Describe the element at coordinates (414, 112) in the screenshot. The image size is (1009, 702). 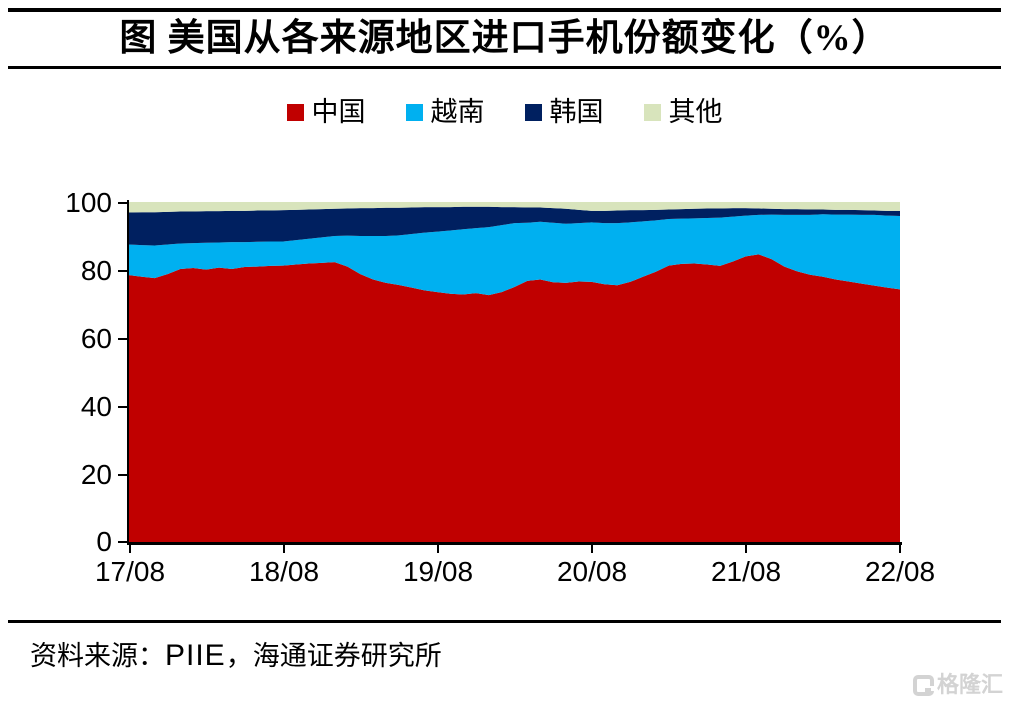
I see `legend-swatch-vietnam` at that location.